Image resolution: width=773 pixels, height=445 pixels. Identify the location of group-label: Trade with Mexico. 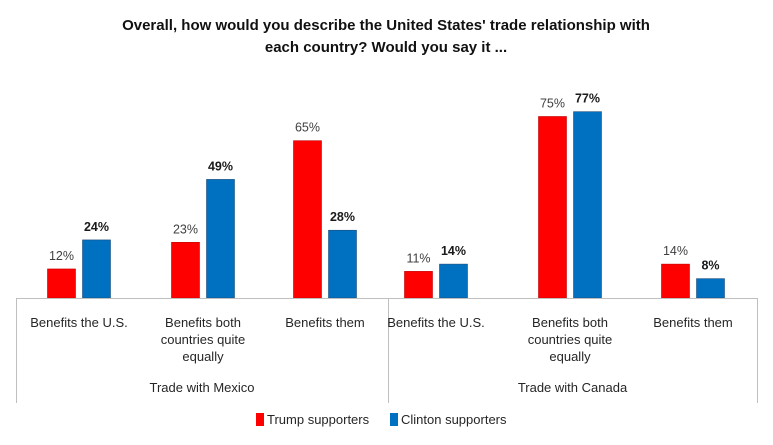
(202, 387).